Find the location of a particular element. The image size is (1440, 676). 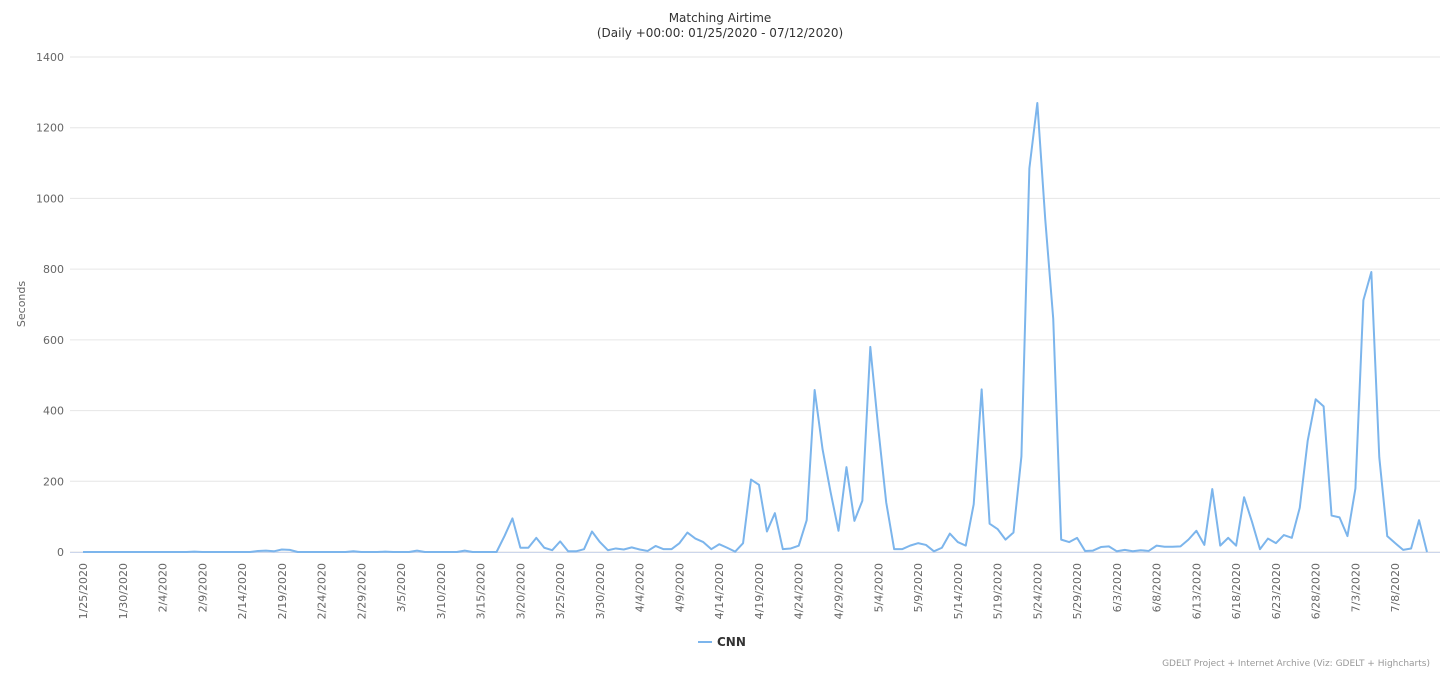

x-tick-label: 2/19/2020 is located at coordinates (282, 591).